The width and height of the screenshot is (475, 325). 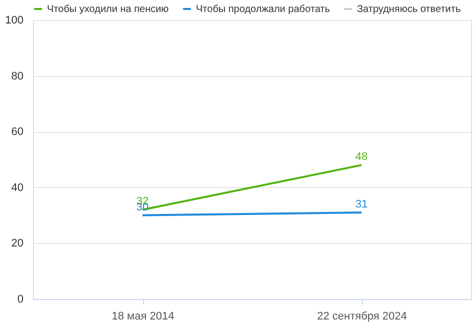 I want to click on x-tick-label: 22 сентября 2024, so click(x=362, y=316).